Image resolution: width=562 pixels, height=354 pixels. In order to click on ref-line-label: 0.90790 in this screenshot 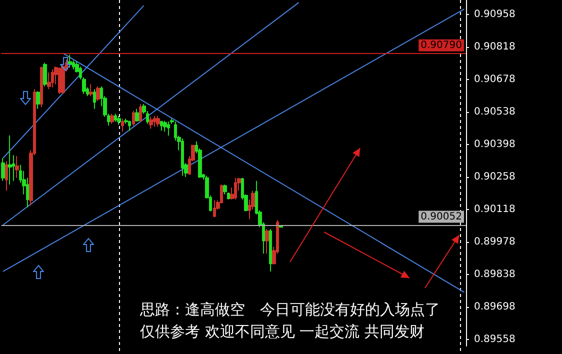, I will do `click(441, 45)`.